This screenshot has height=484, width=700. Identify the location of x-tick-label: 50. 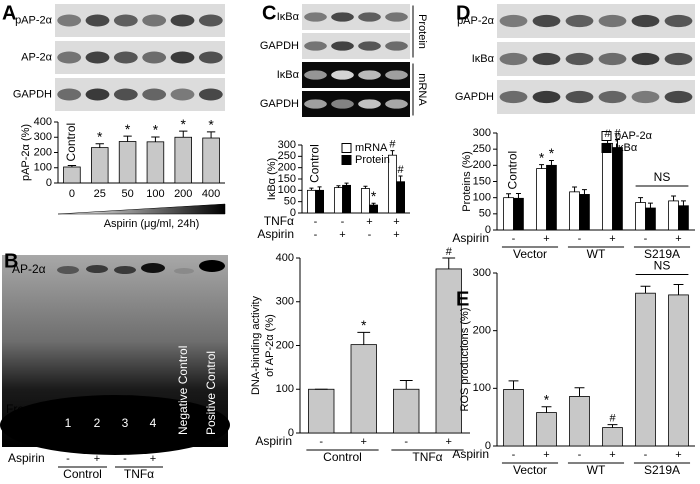
(127, 194).